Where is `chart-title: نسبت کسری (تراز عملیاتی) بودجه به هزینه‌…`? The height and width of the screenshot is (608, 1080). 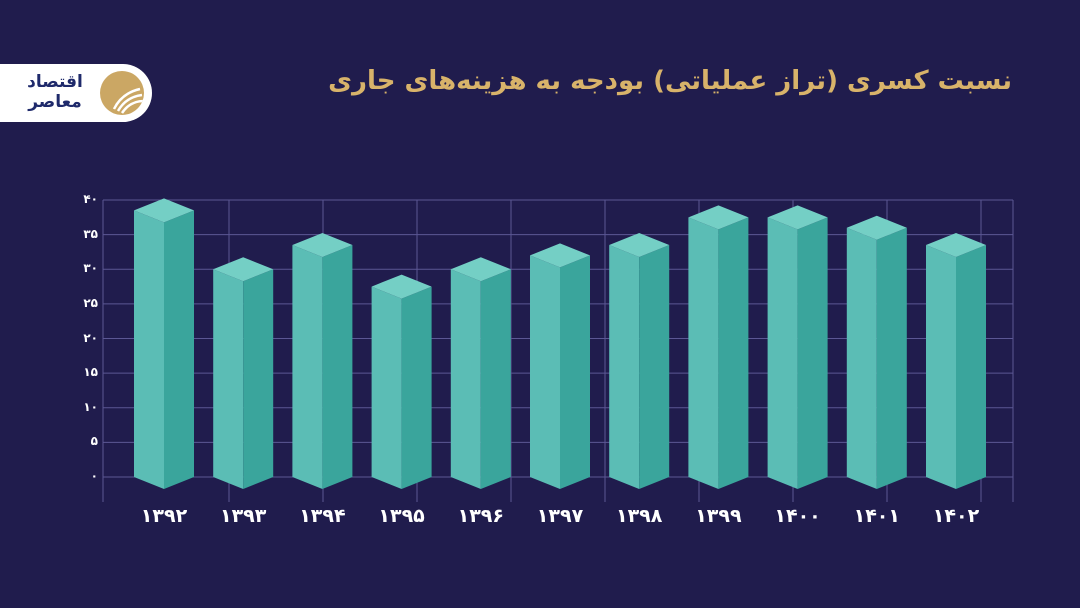 chart-title: نسبت کسری (تراز عملیاتی) بودجه به هزینه‌… is located at coordinates (670, 81).